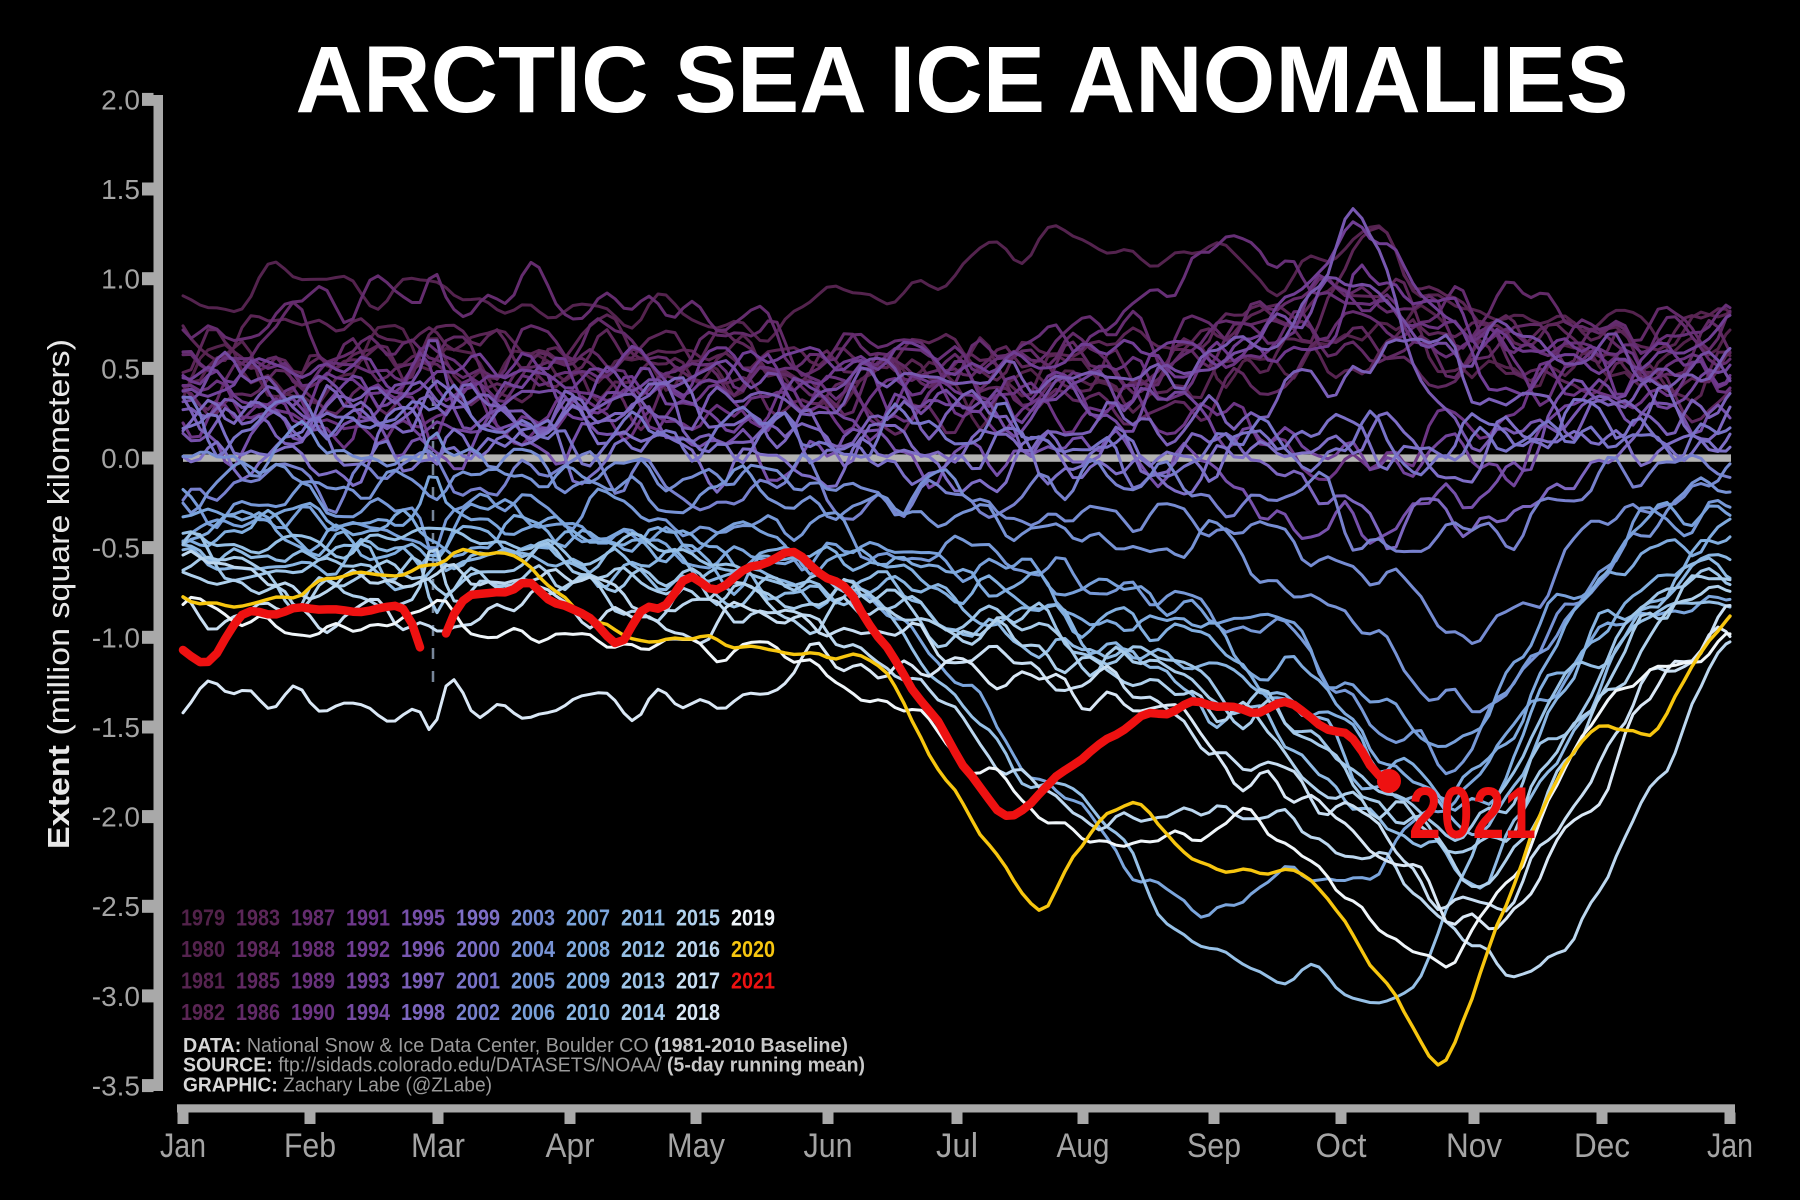 This screenshot has height=1200, width=1800. I want to click on svg-text: 2000, so click(478, 949).